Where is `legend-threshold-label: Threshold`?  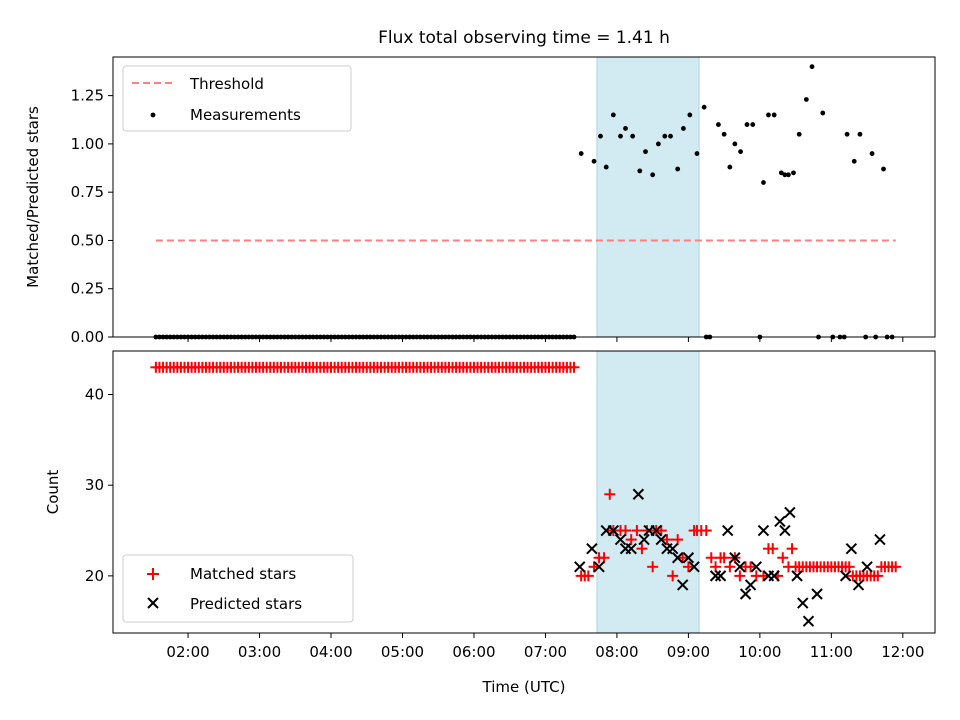
legend-threshold-label: Threshold is located at coordinates (226, 84).